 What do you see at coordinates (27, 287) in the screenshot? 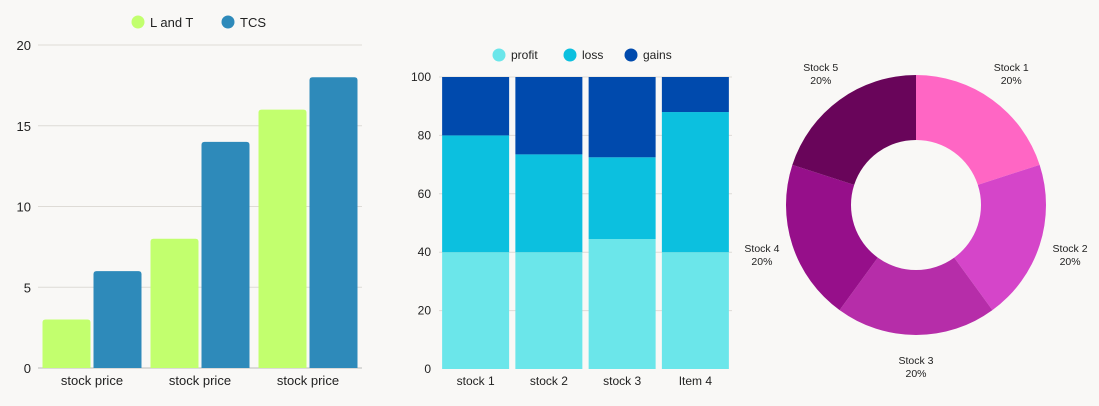
I see `y-tick-label: 5` at bounding box center [27, 287].